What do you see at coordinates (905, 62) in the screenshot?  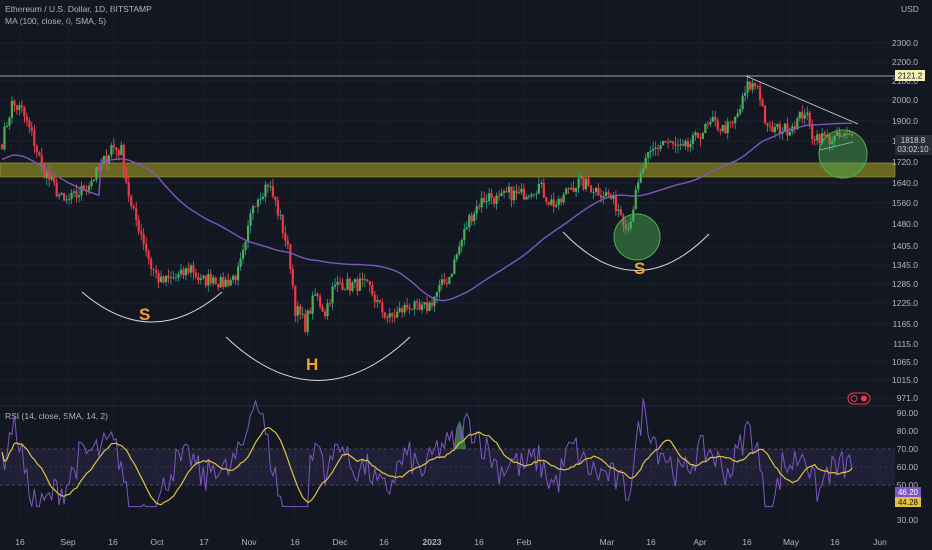 I see `price-tick-label: 2200.0` at bounding box center [905, 62].